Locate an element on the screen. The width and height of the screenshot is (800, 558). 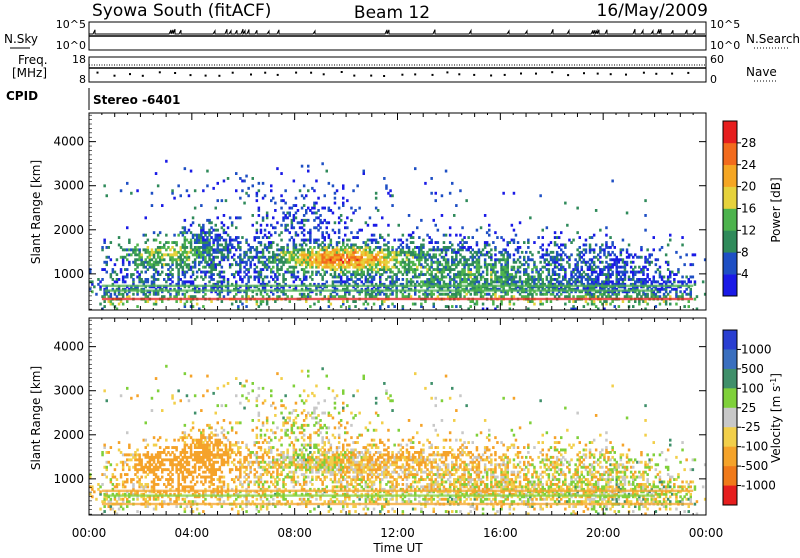
nave-label: Nave is located at coordinates (761, 72).